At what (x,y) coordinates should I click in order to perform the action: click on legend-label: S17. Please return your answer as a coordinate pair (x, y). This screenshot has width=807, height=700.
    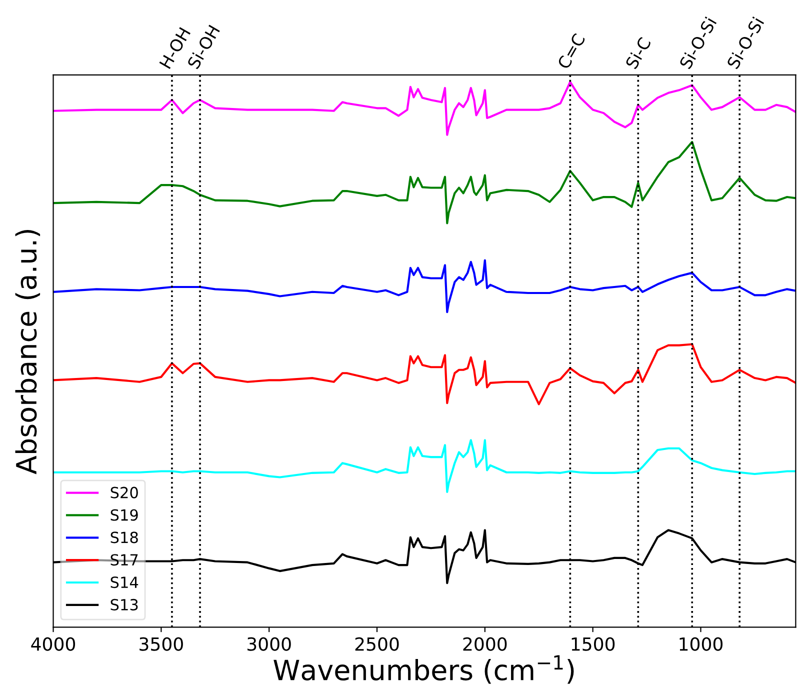
    Looking at the image, I should click on (124, 560).